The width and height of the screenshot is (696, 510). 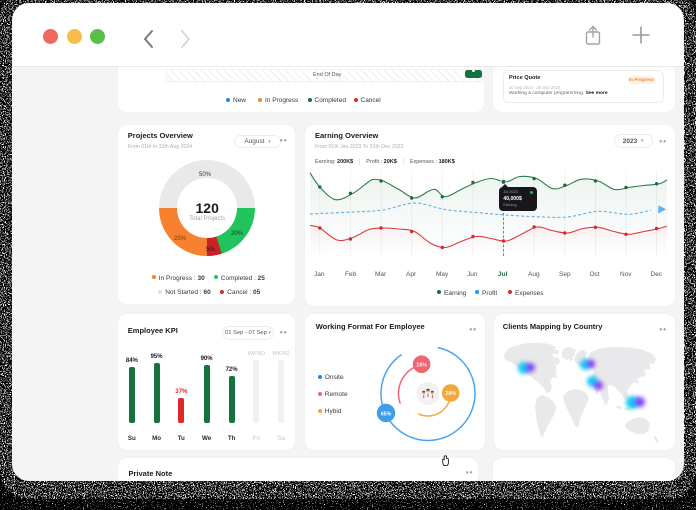 What do you see at coordinates (450, 394) in the screenshot?
I see `svg-text: 20%` at bounding box center [450, 394].